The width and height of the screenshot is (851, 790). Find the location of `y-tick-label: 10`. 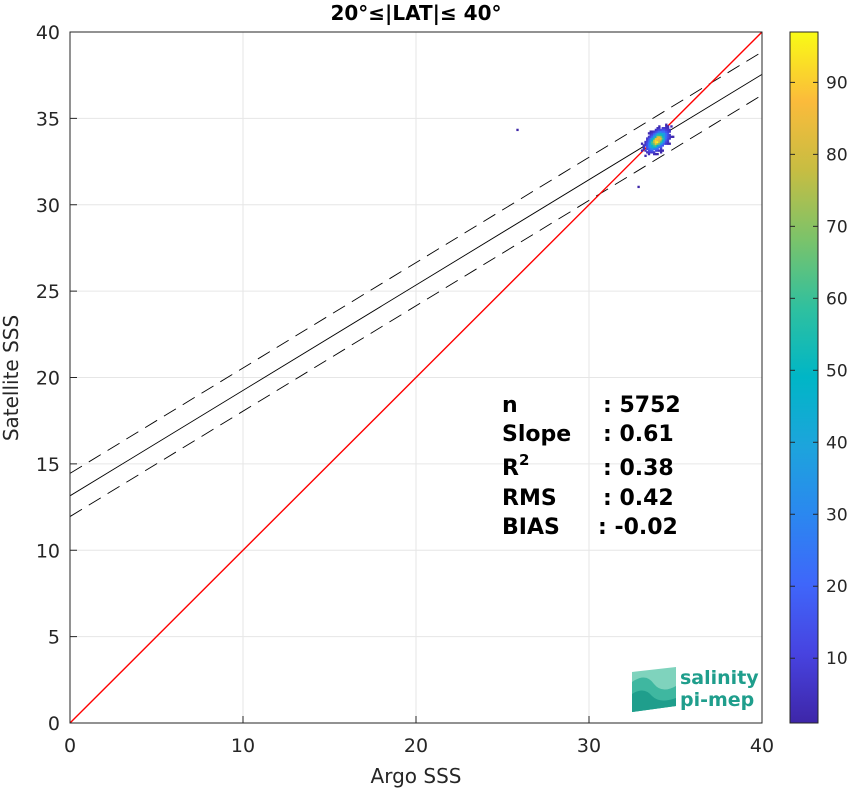

y-tick-label: 10 is located at coordinates (48, 551).